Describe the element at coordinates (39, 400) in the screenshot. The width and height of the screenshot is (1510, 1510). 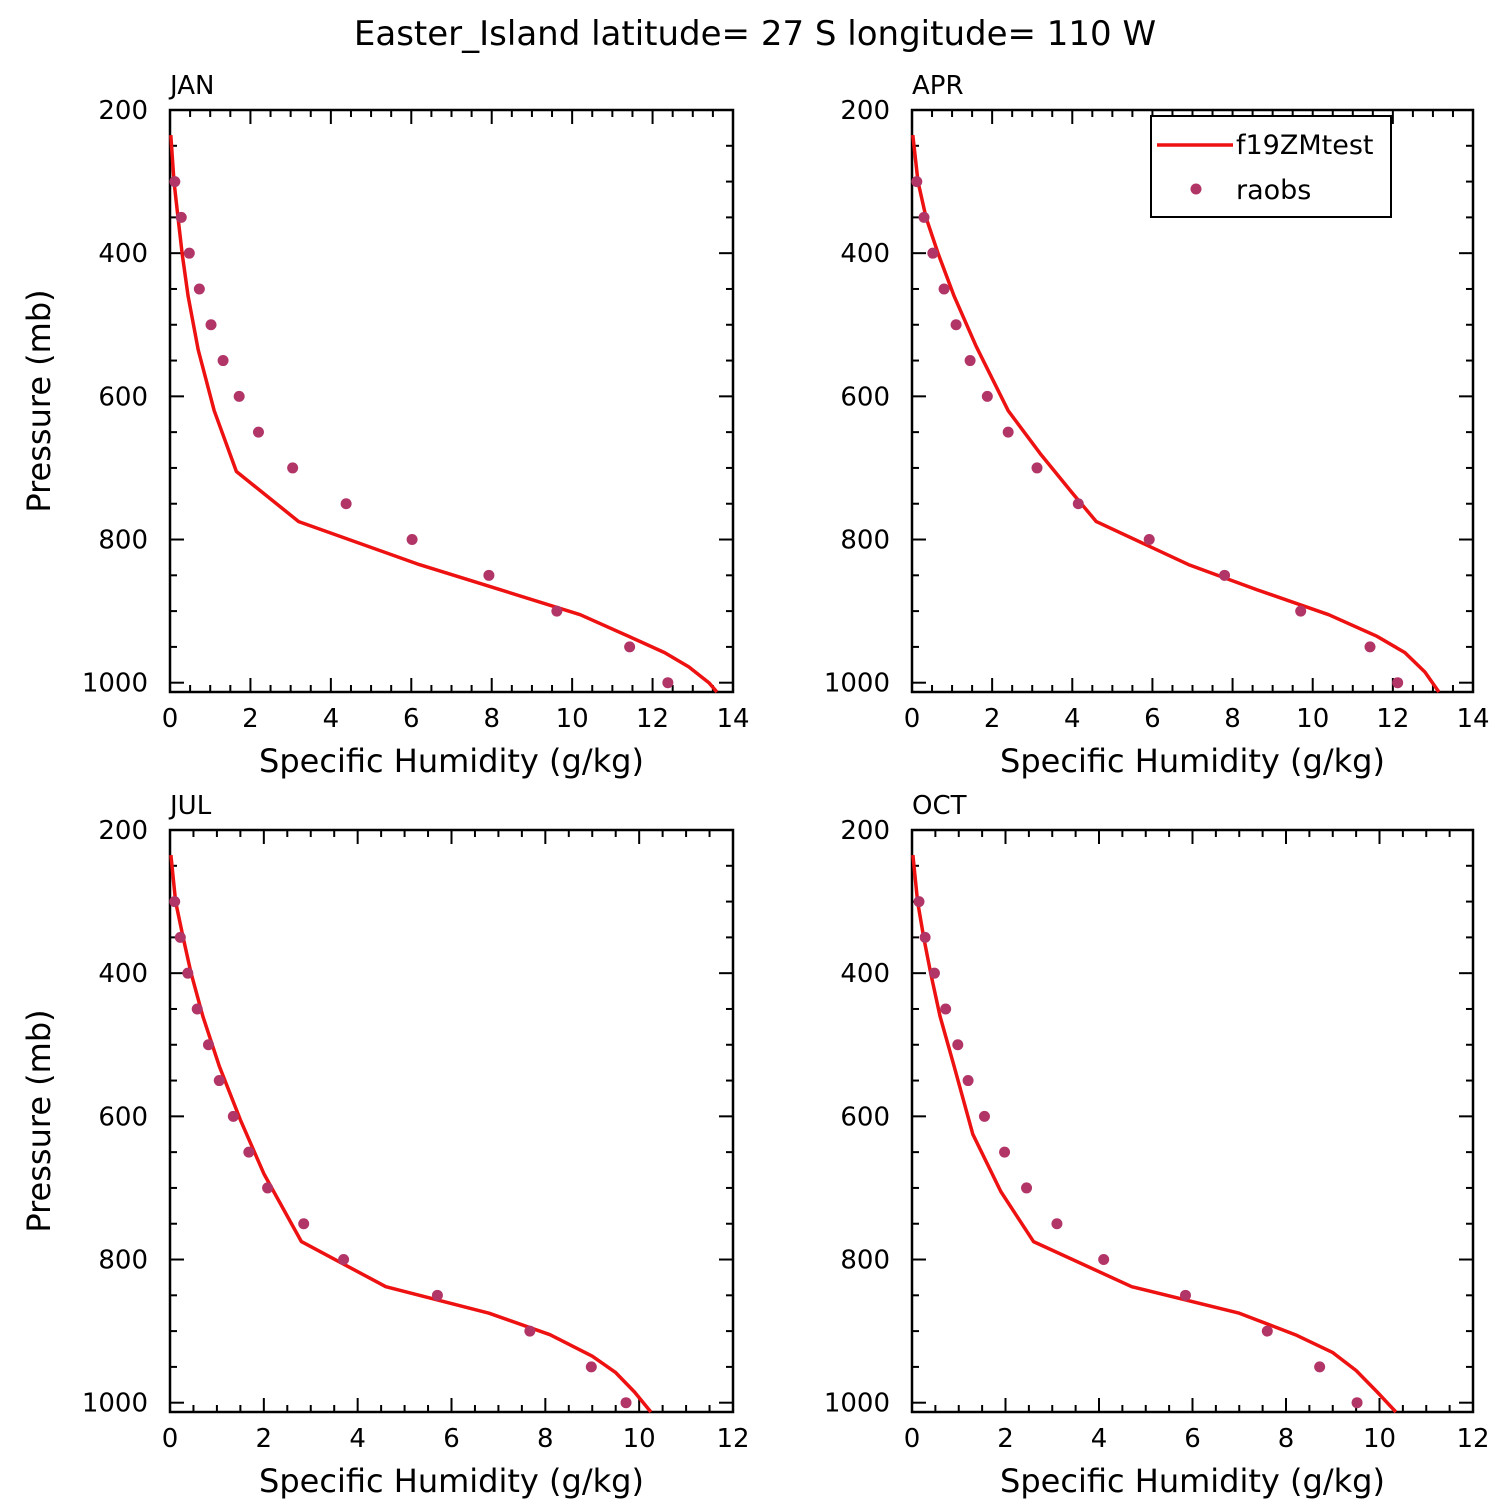
I see `y-axis-label: Pressure (mb)` at that location.